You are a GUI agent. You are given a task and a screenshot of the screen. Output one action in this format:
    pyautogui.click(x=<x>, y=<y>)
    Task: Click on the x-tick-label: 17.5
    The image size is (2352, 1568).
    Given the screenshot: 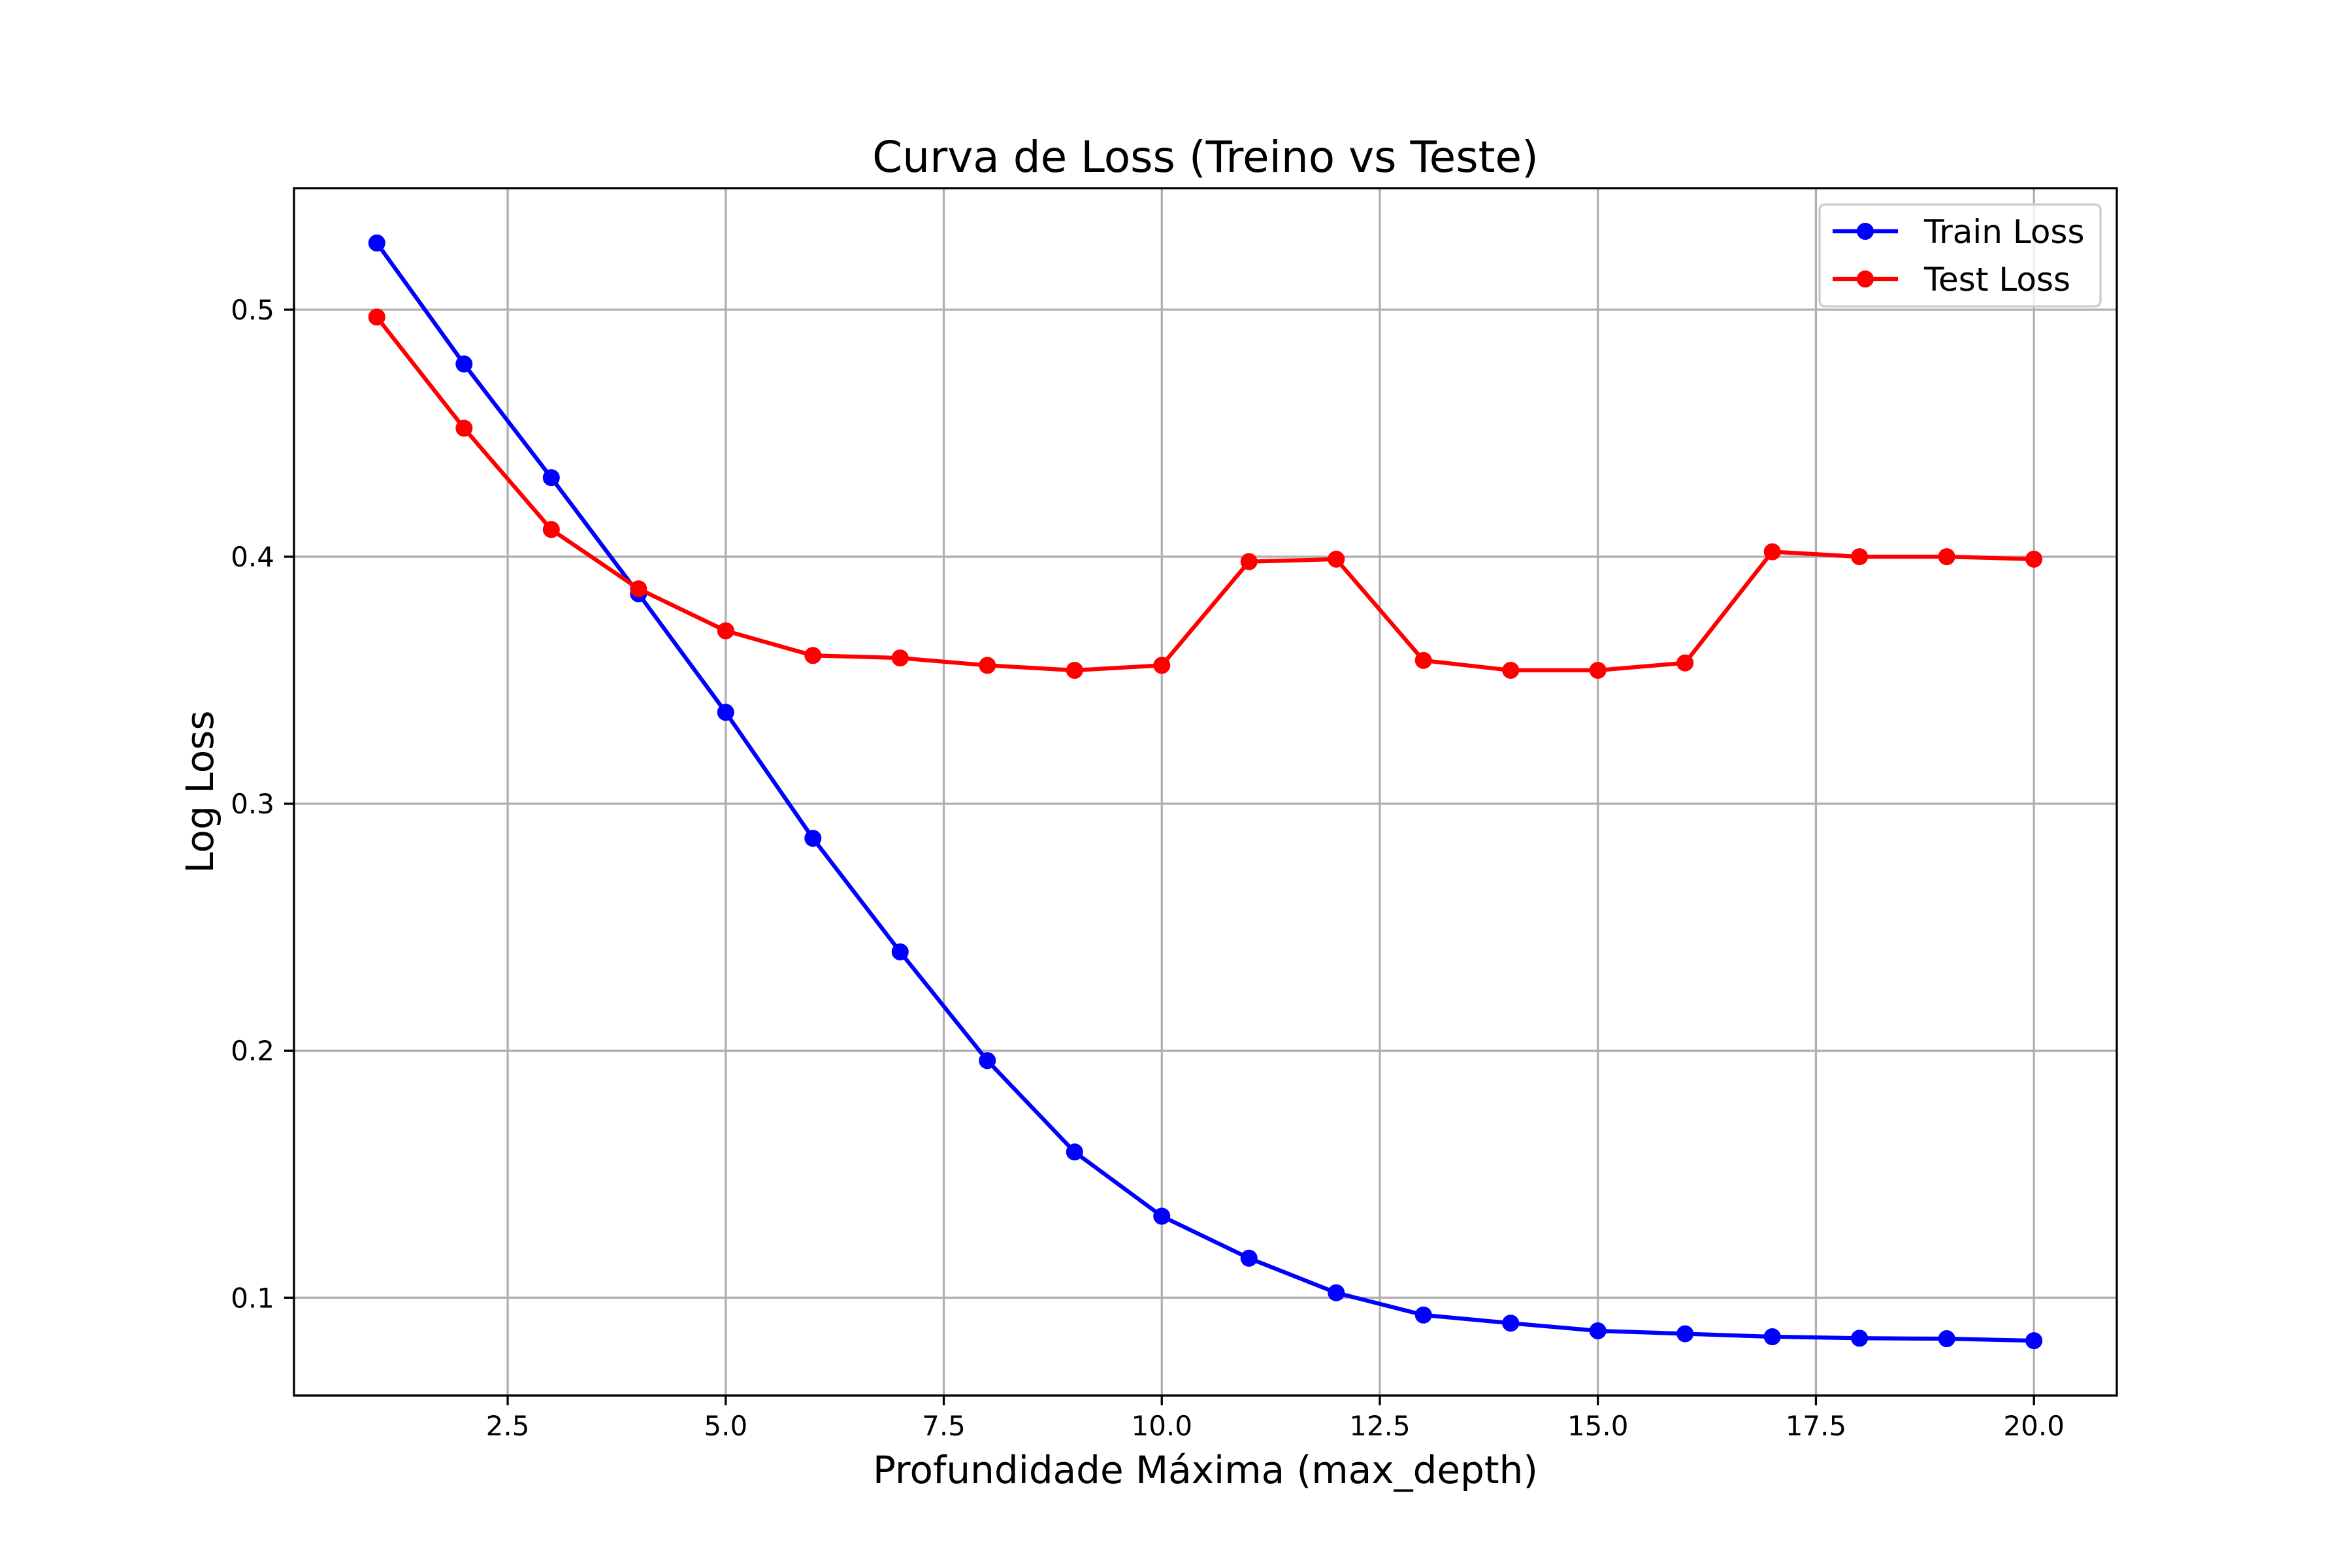 What is the action you would take?
    pyautogui.click(x=1816, y=1426)
    